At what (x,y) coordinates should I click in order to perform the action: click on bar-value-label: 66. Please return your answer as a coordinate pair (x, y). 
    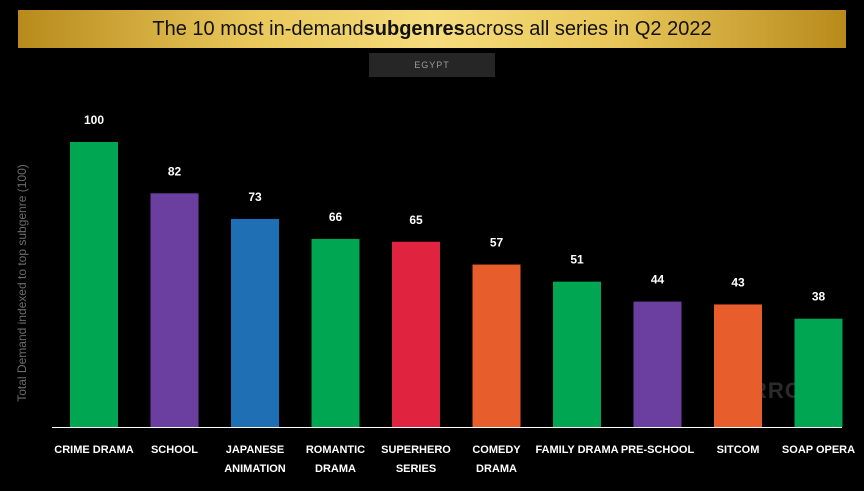
    Looking at the image, I should click on (336, 217).